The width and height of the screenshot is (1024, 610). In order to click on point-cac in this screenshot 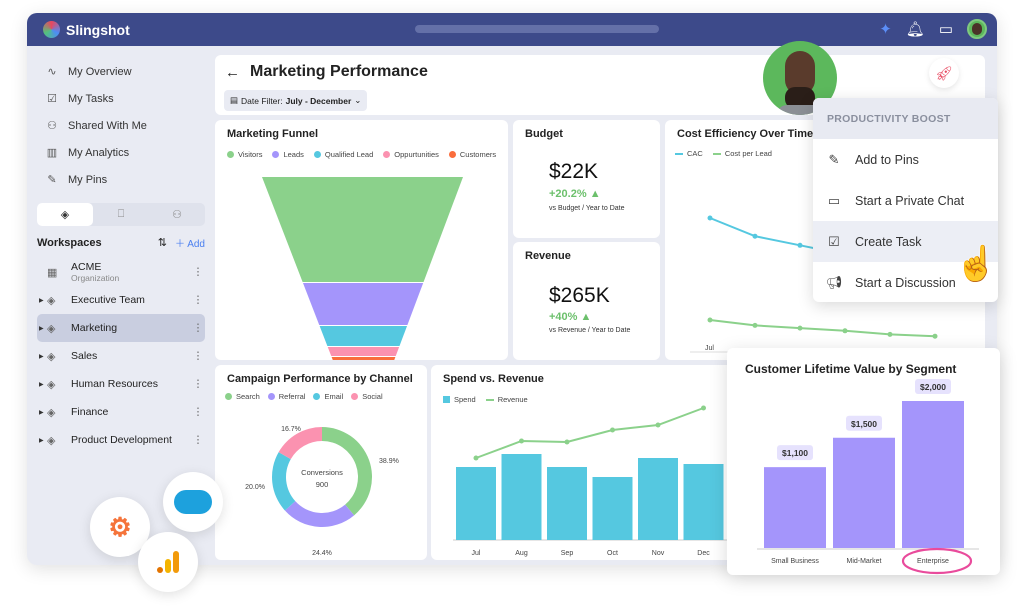, I will do `click(800, 245)`.